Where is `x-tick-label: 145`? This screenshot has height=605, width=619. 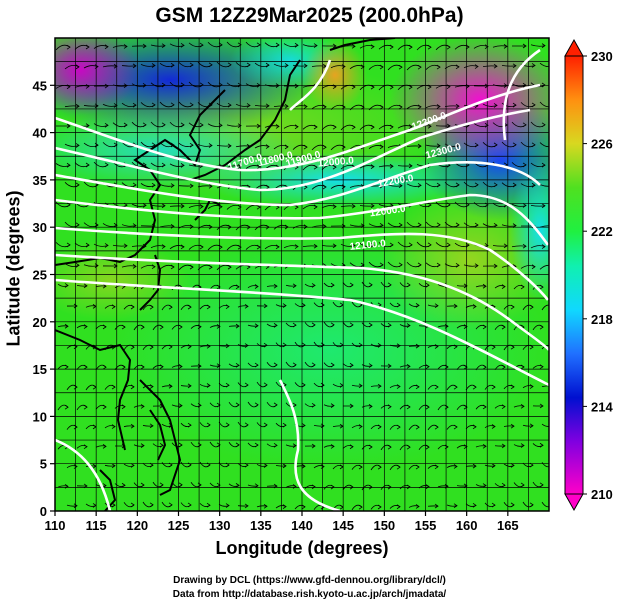 x-tick-label: 145 is located at coordinates (343, 525).